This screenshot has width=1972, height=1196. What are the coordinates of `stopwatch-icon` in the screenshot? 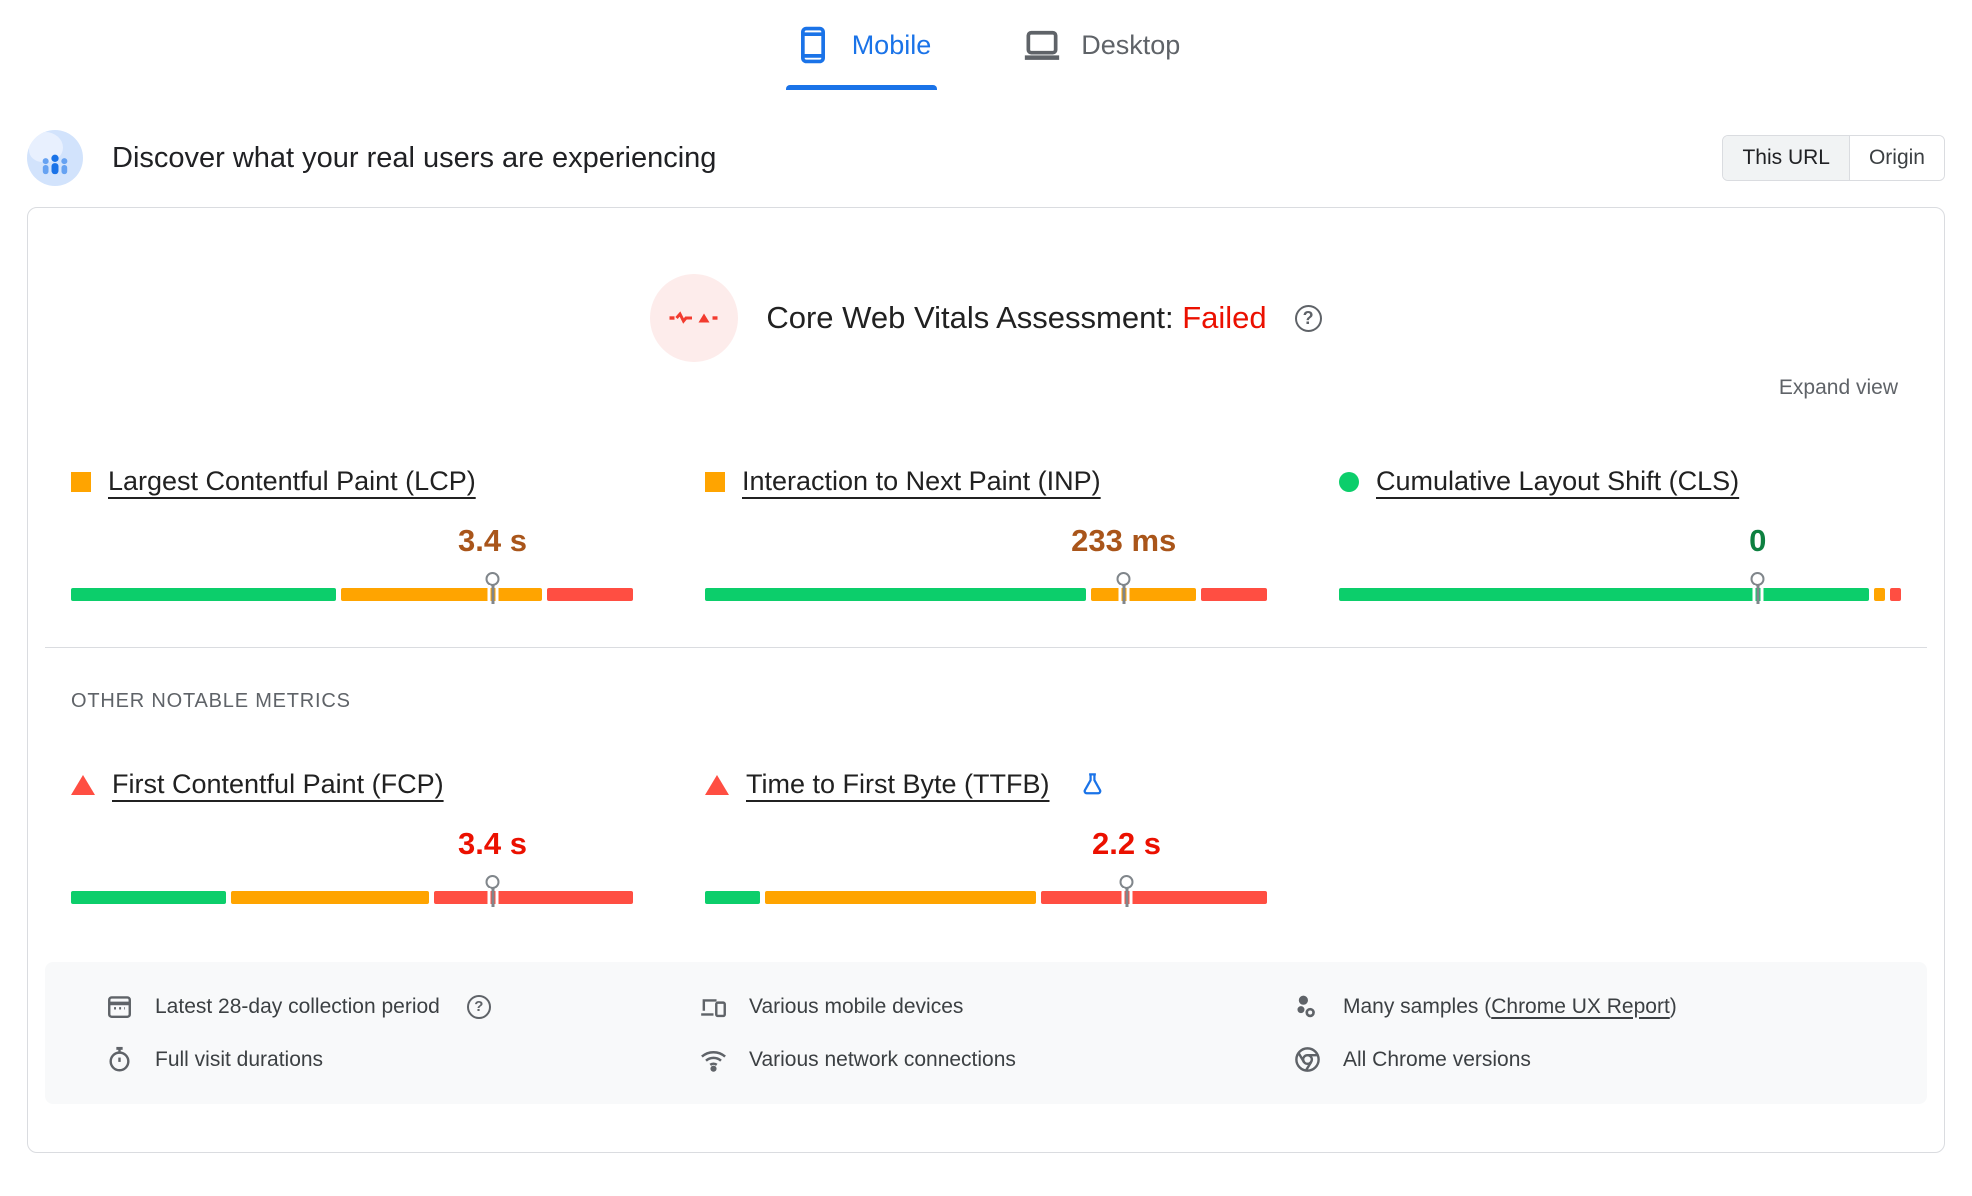 It's located at (119, 1059).